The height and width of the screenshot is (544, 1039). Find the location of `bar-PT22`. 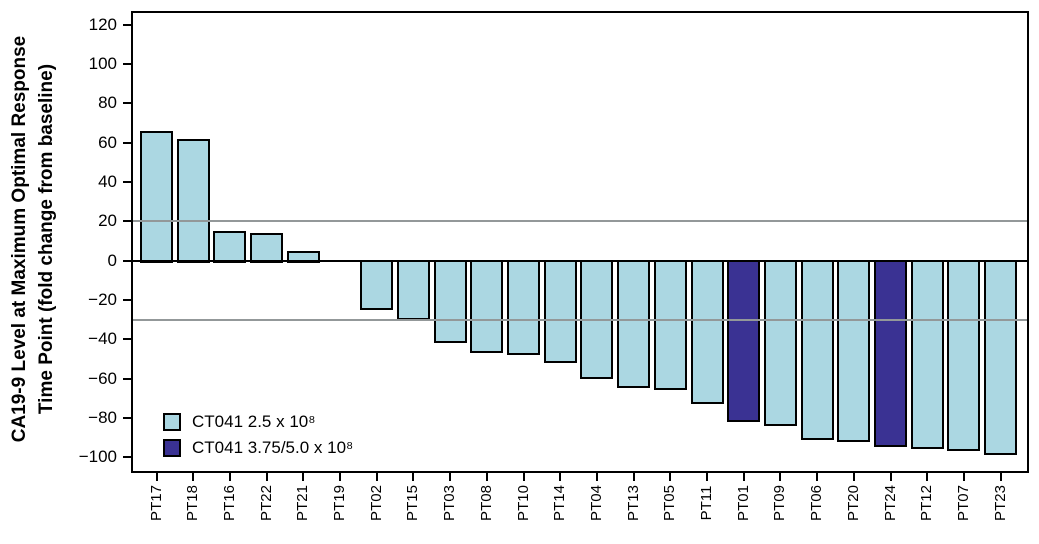

bar-PT22 is located at coordinates (267, 248).